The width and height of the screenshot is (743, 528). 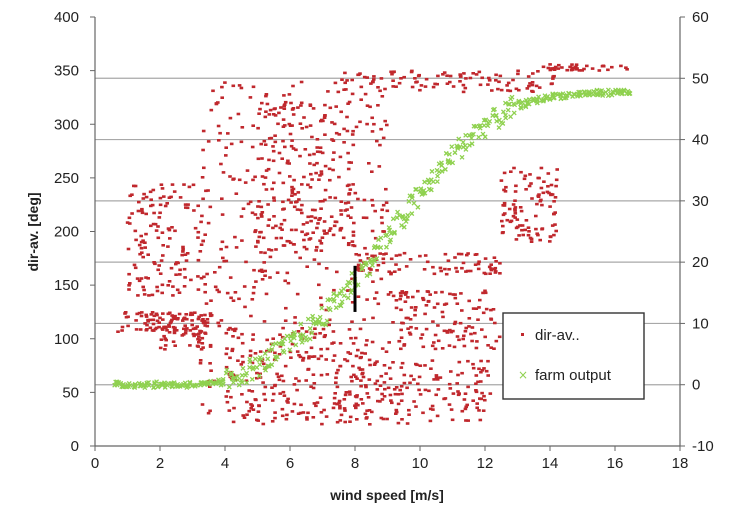 What do you see at coordinates (573, 356) in the screenshot?
I see `legend: dir-av.. × farm output` at bounding box center [573, 356].